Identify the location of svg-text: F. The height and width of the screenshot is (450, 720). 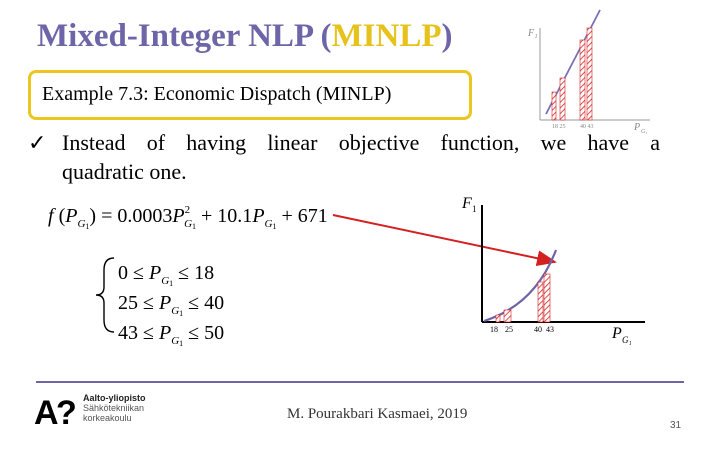
(466, 203).